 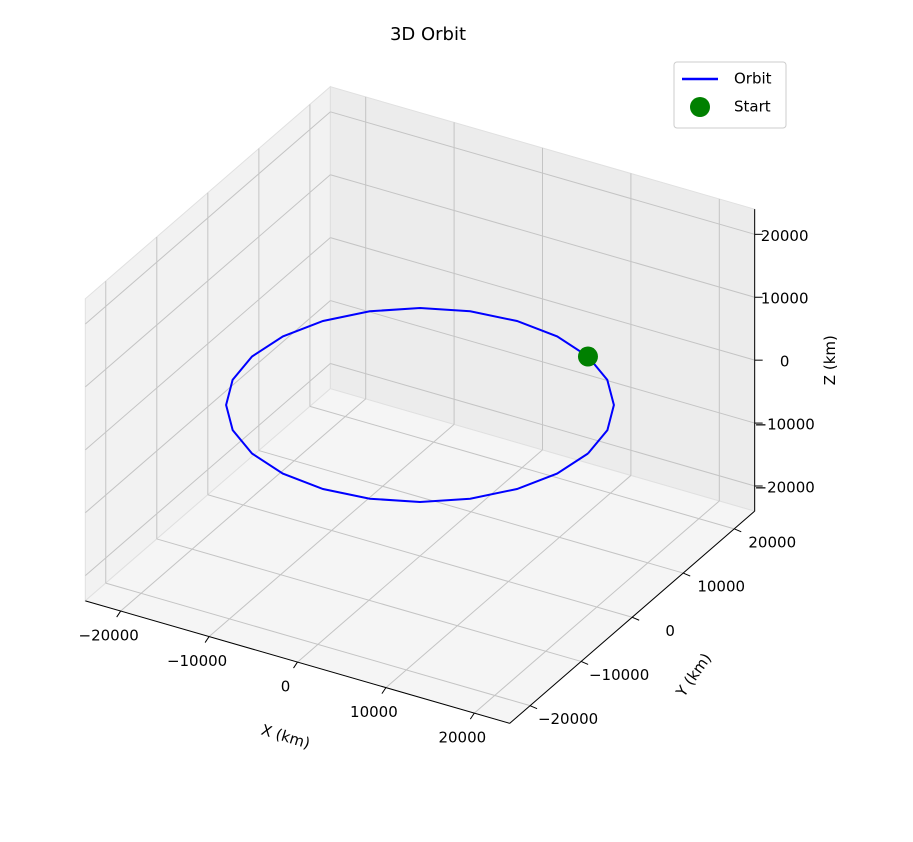 I want to click on x-tick-label: −20000, so click(x=109, y=636).